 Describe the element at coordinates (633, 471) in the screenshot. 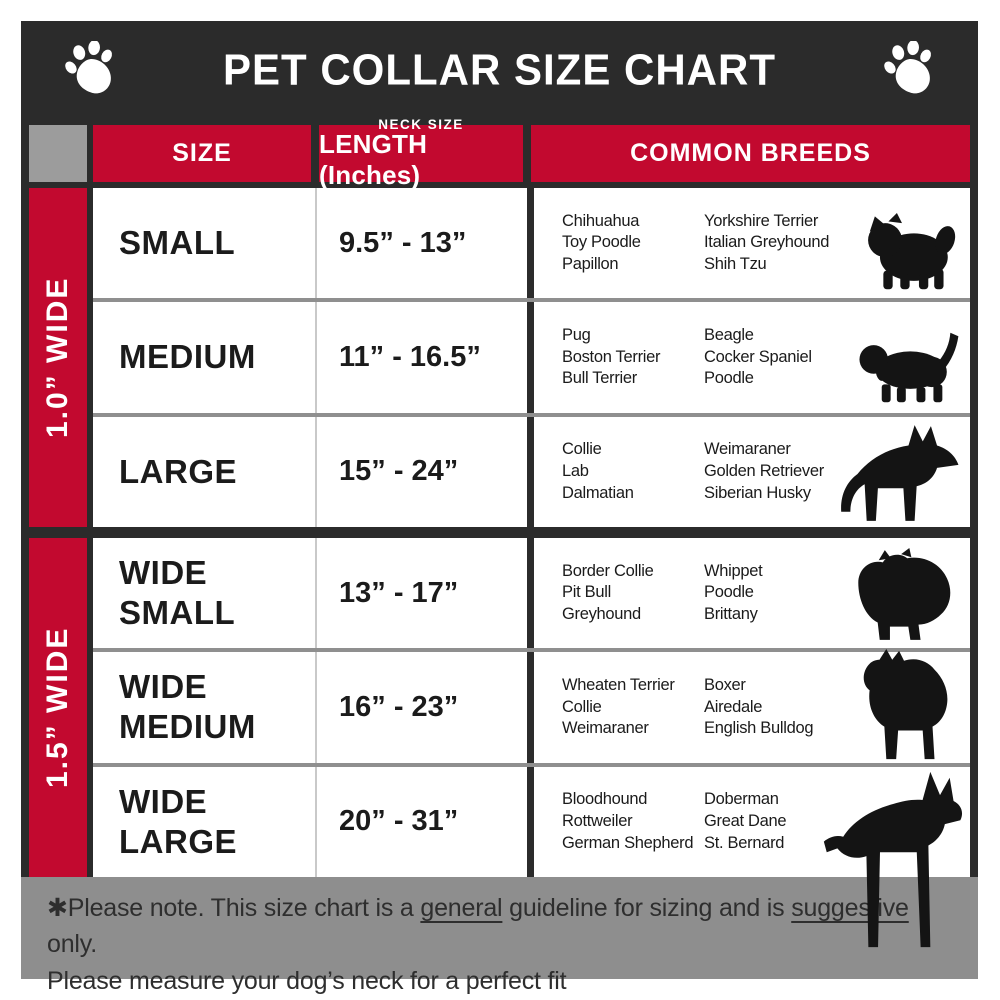

I see `breeds-column-1: Collie Lab Dalmatian` at that location.